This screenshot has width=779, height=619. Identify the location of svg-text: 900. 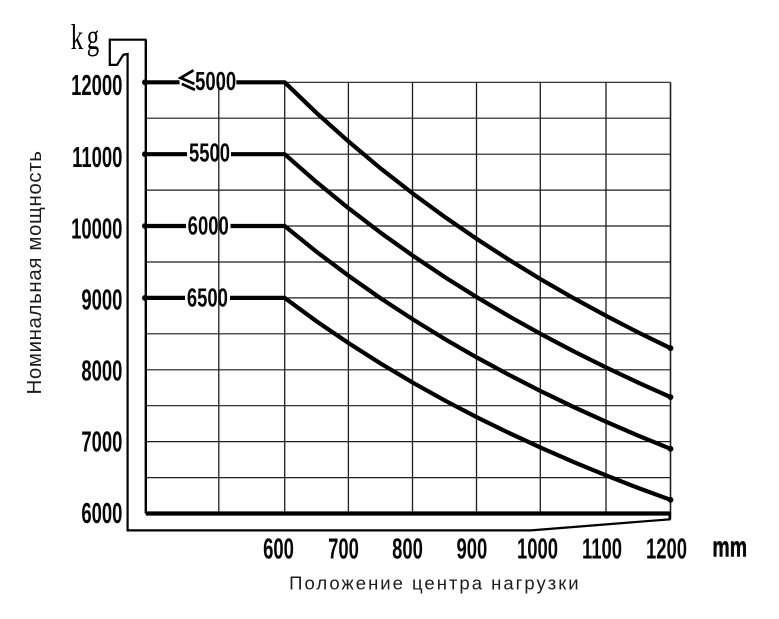
(472, 549).